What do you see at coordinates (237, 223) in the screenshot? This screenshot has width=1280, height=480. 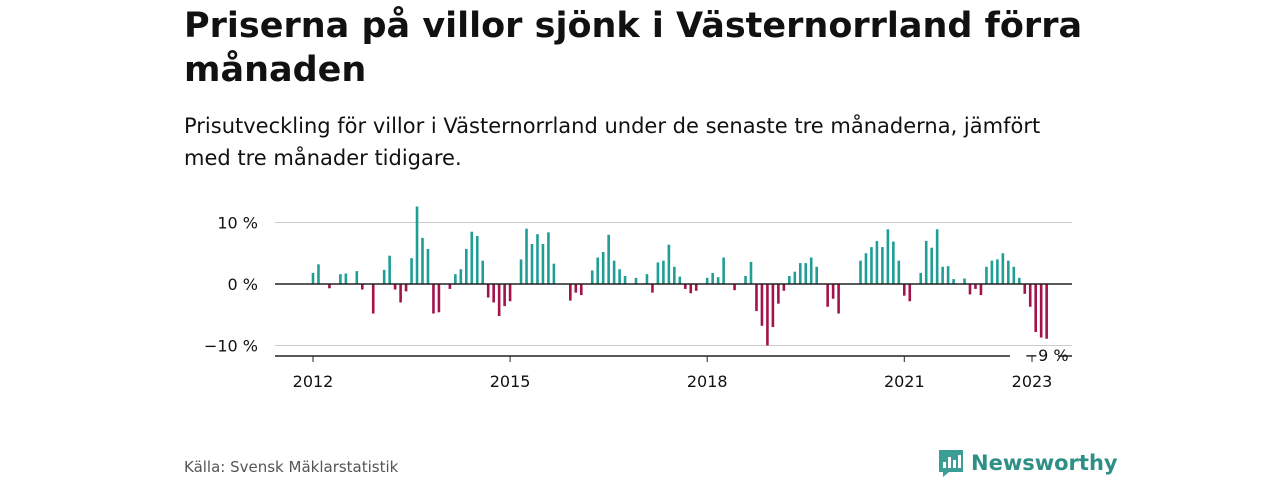 I see `y-tick-label: 10 %` at bounding box center [237, 223].